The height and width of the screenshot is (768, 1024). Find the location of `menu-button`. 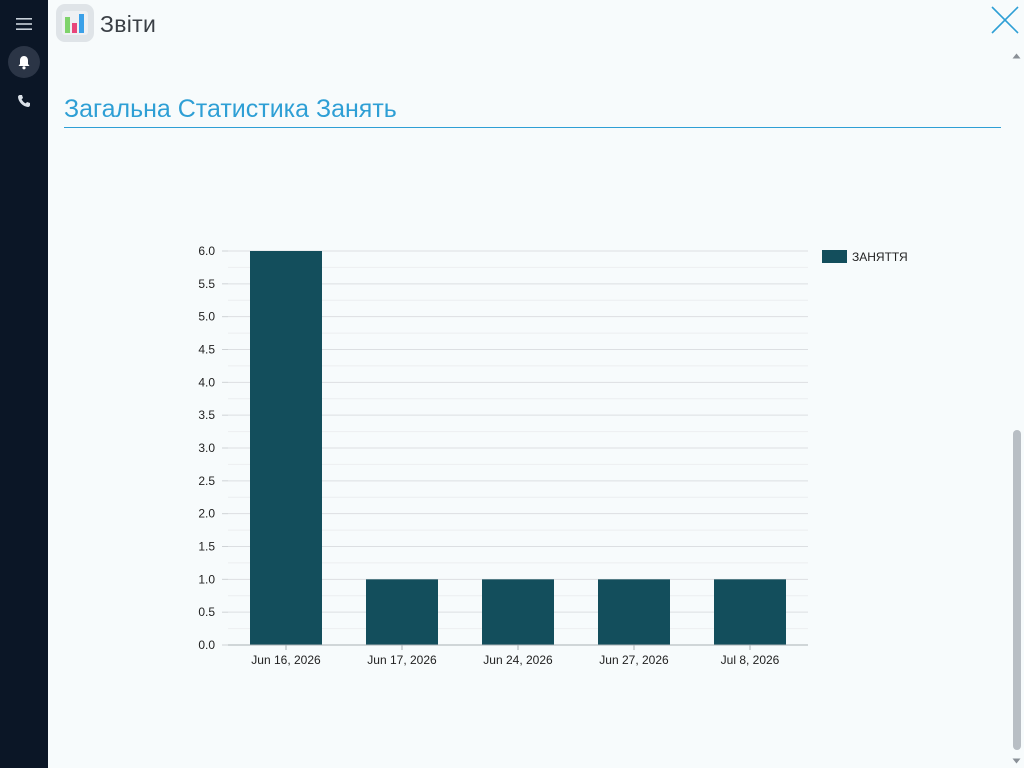

menu-button is located at coordinates (24, 24).